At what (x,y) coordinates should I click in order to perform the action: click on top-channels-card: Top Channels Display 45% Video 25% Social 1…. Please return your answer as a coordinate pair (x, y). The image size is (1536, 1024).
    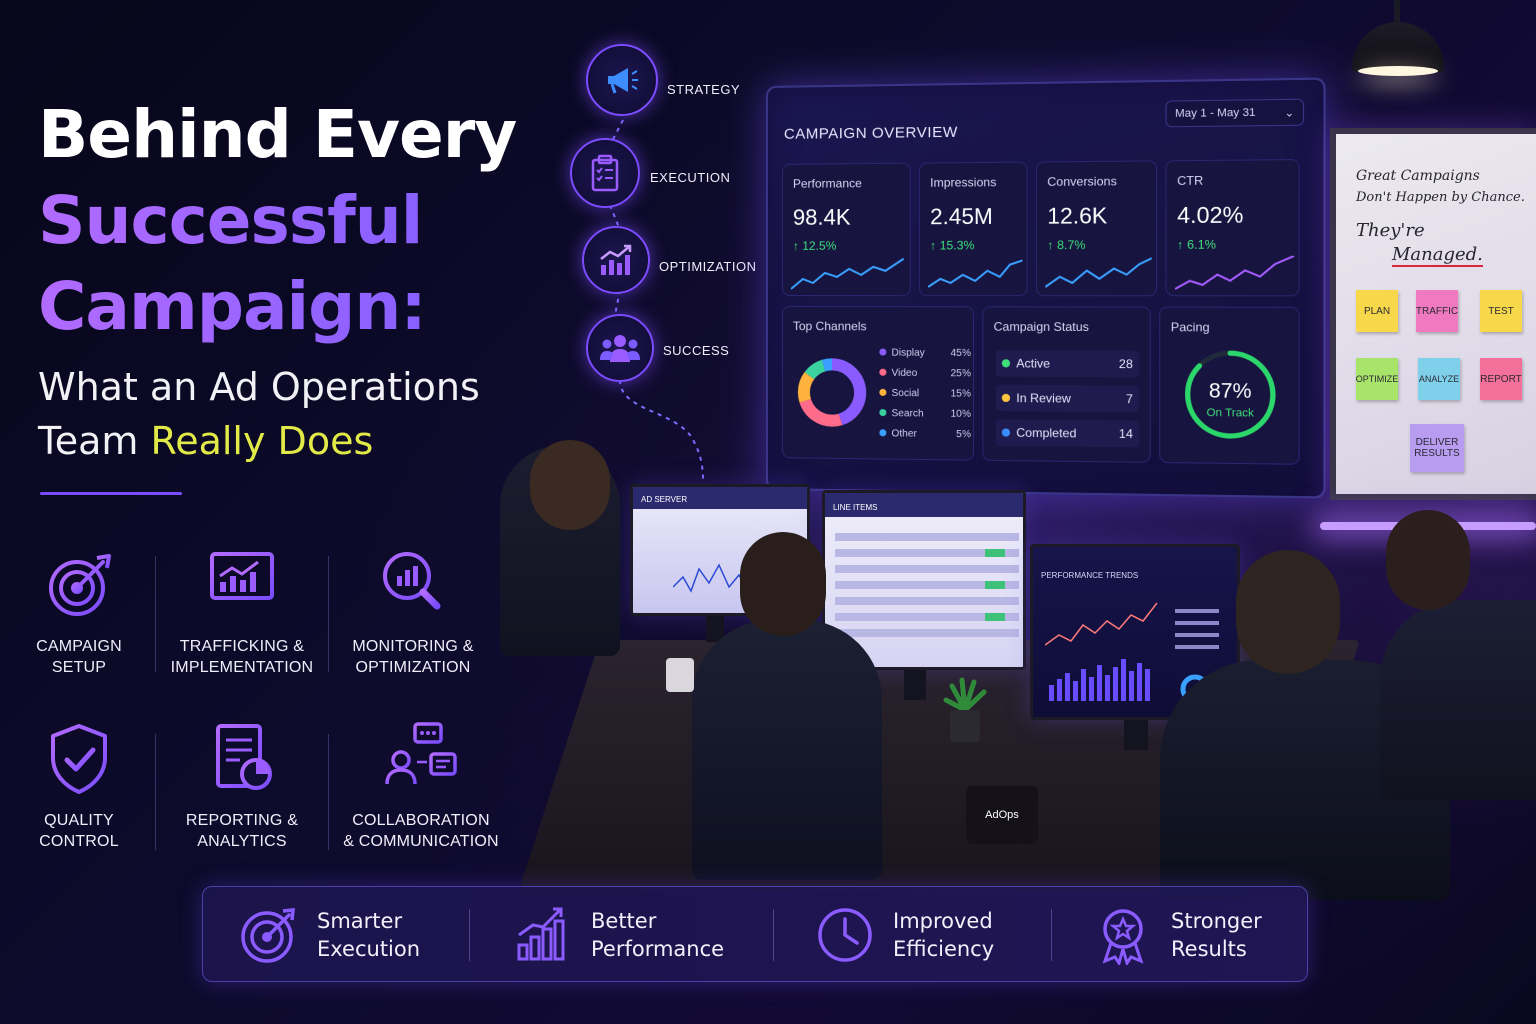
    Looking at the image, I should click on (878, 383).